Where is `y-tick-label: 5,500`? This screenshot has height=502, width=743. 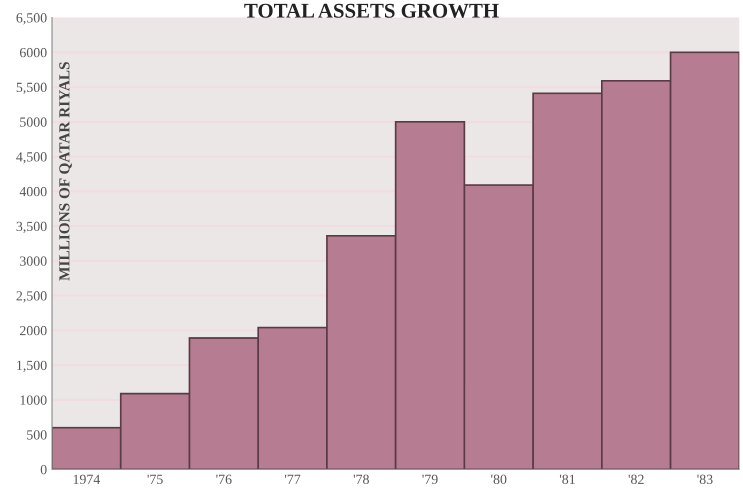
y-tick-label: 5,500 is located at coordinates (31, 88).